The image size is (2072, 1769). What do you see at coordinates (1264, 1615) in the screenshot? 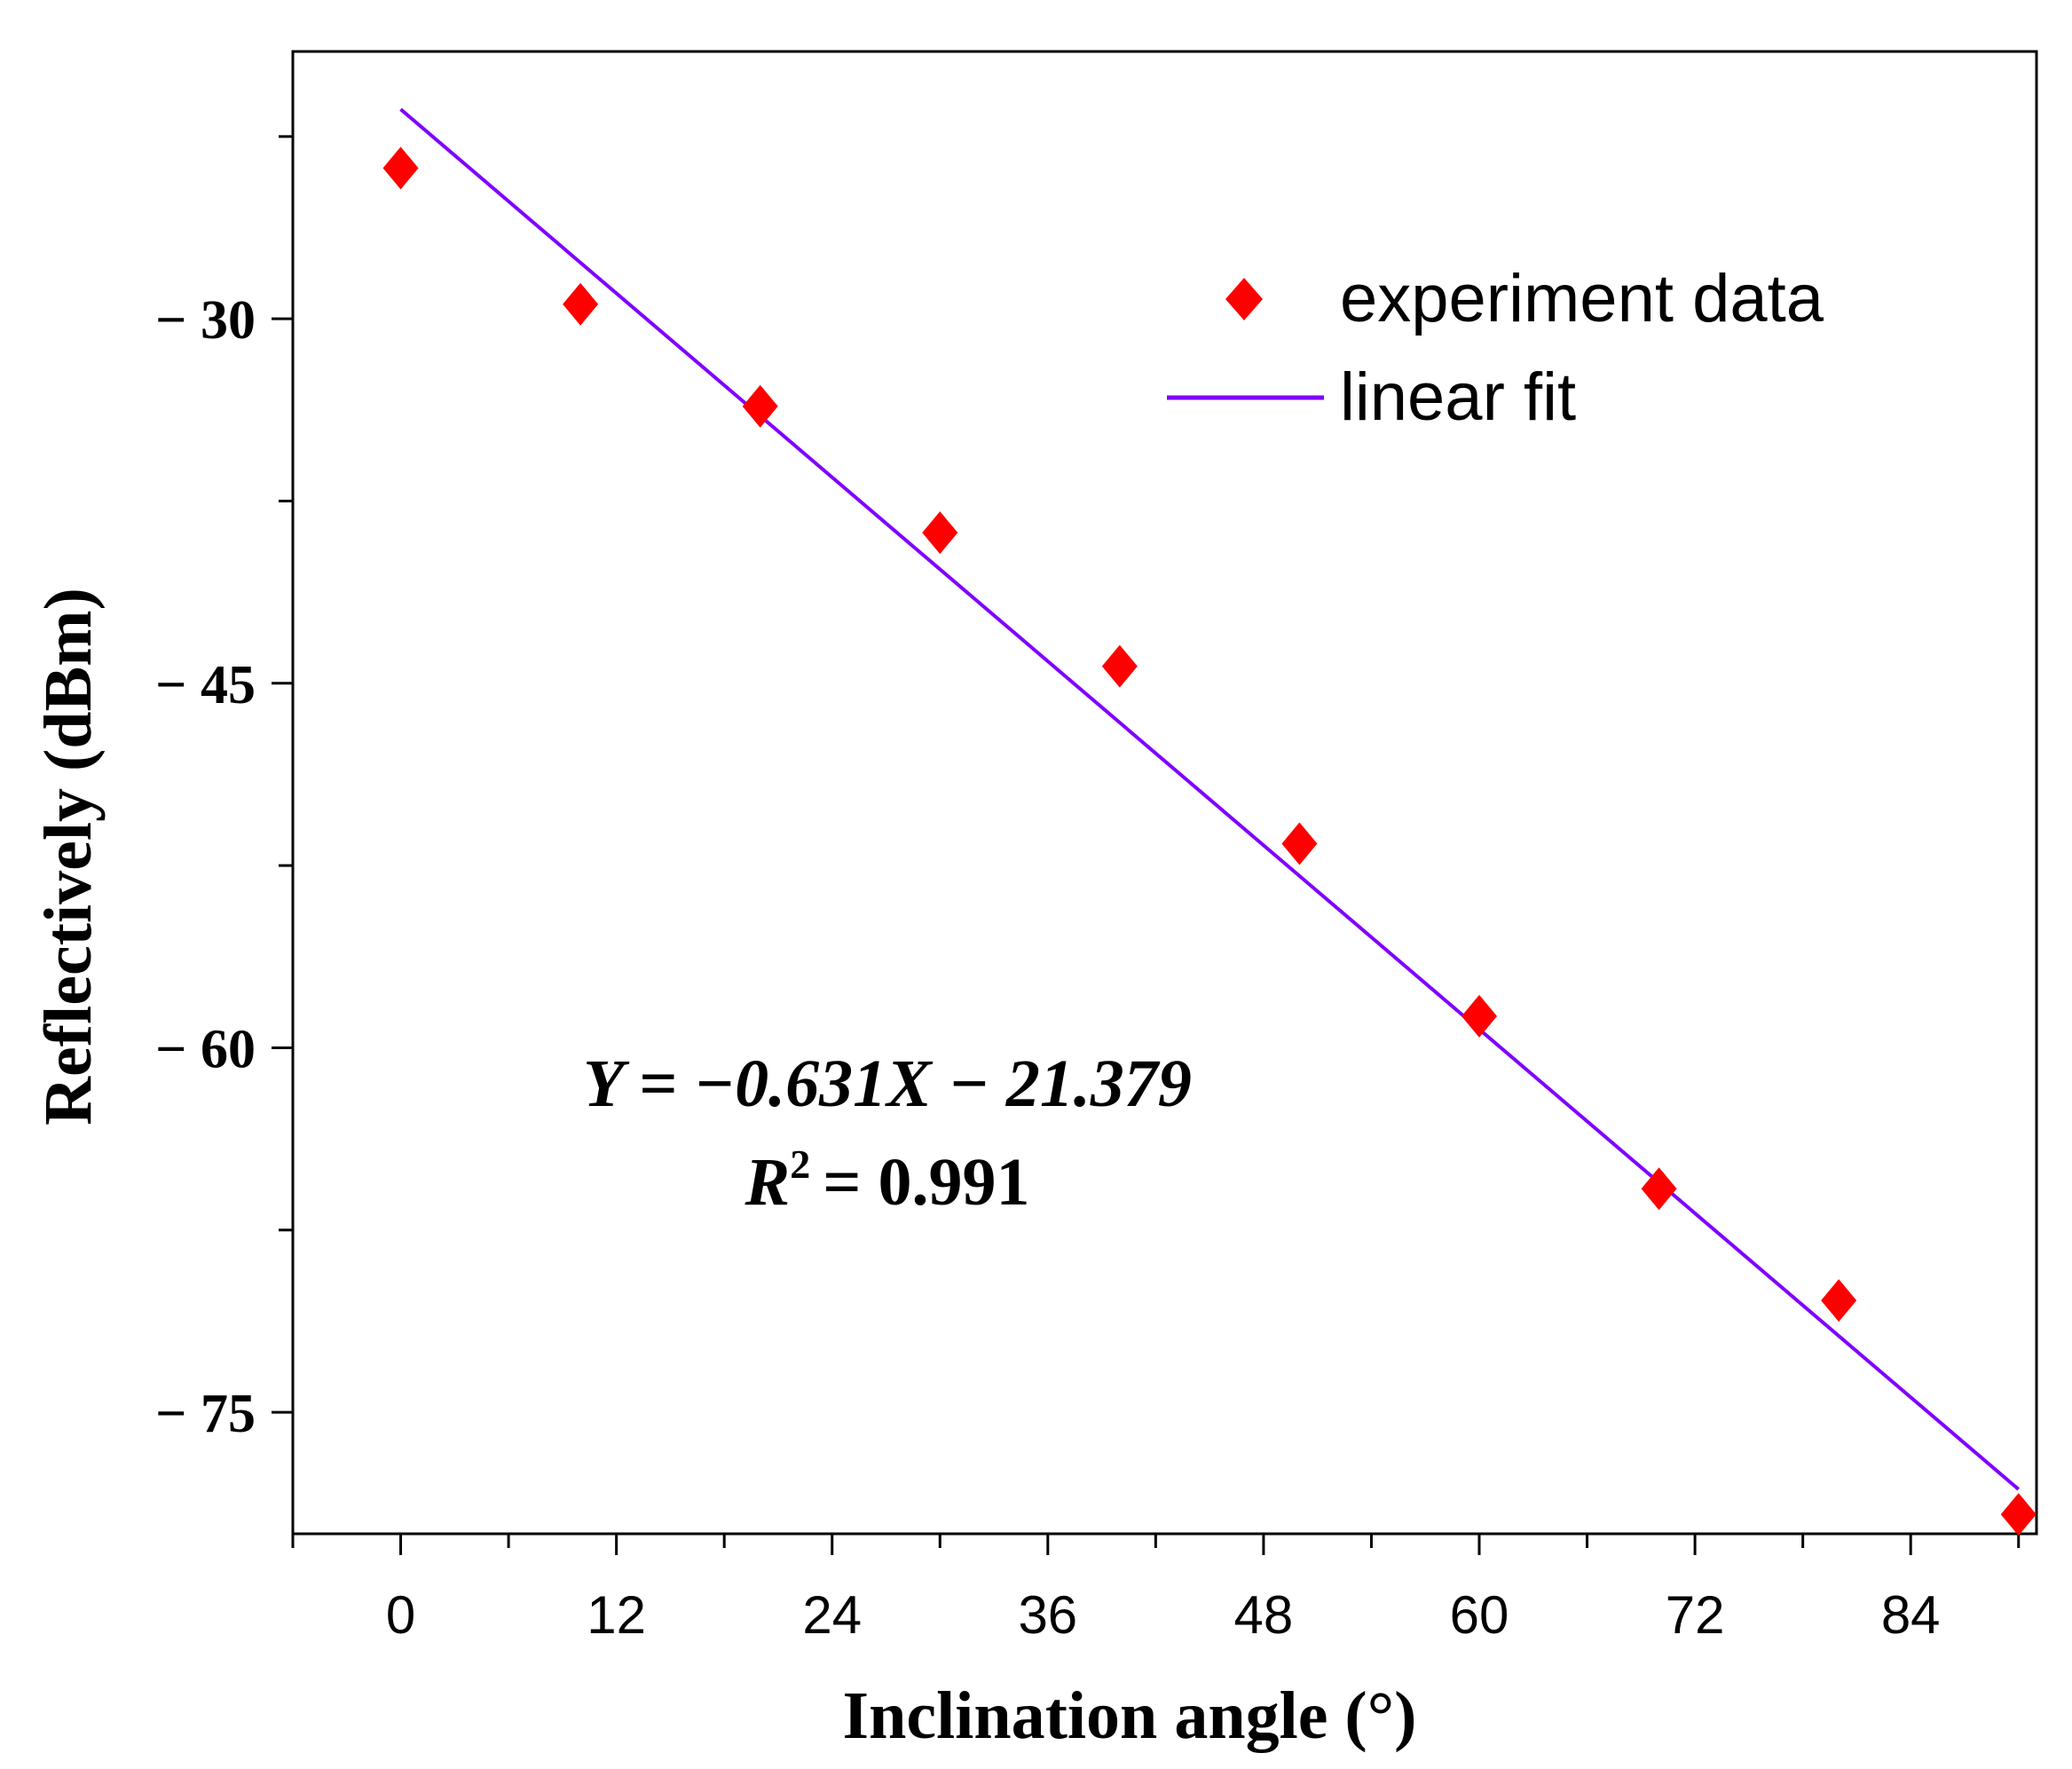
I see `x-tick-label: 48` at bounding box center [1264, 1615].